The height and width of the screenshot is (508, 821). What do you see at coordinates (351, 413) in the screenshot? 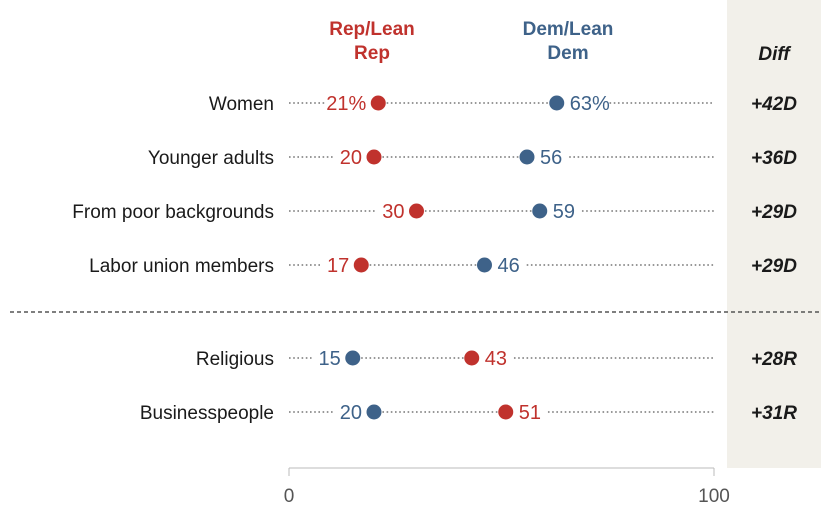
I see `dem-value-label: 20` at bounding box center [351, 413].